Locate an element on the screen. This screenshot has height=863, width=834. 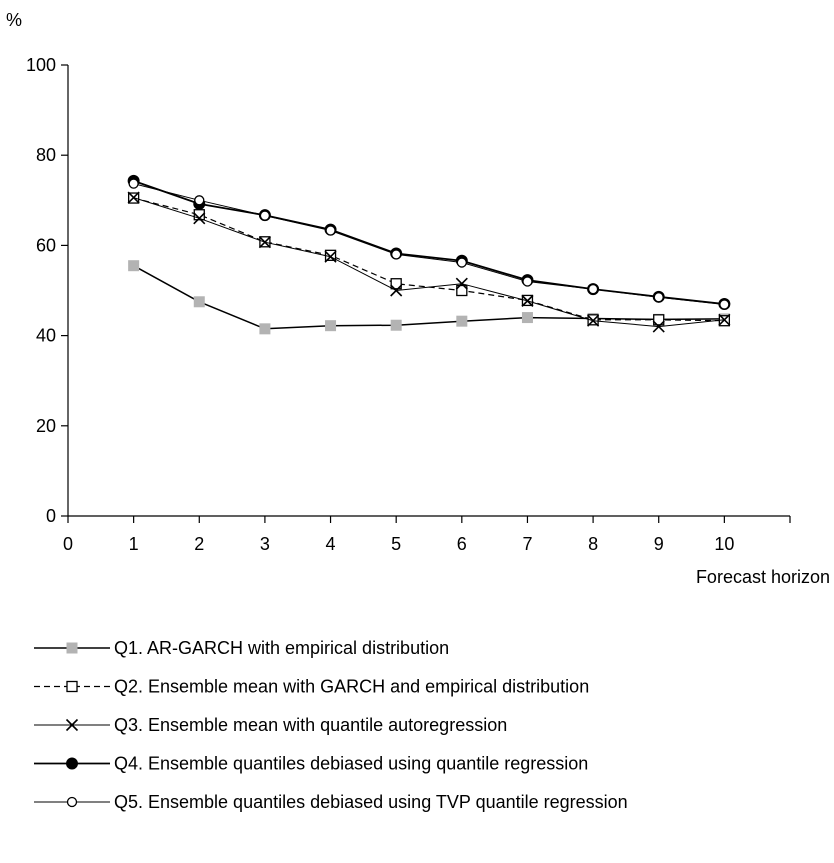
x-tick-label: 6 is located at coordinates (462, 544).